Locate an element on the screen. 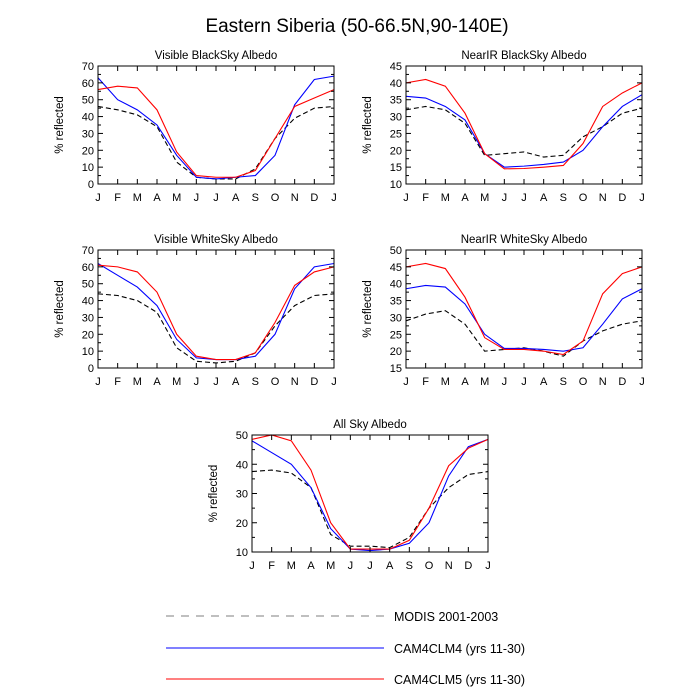 This screenshot has height=700, width=700. chart-title: All Sky Albedo is located at coordinates (370, 425).